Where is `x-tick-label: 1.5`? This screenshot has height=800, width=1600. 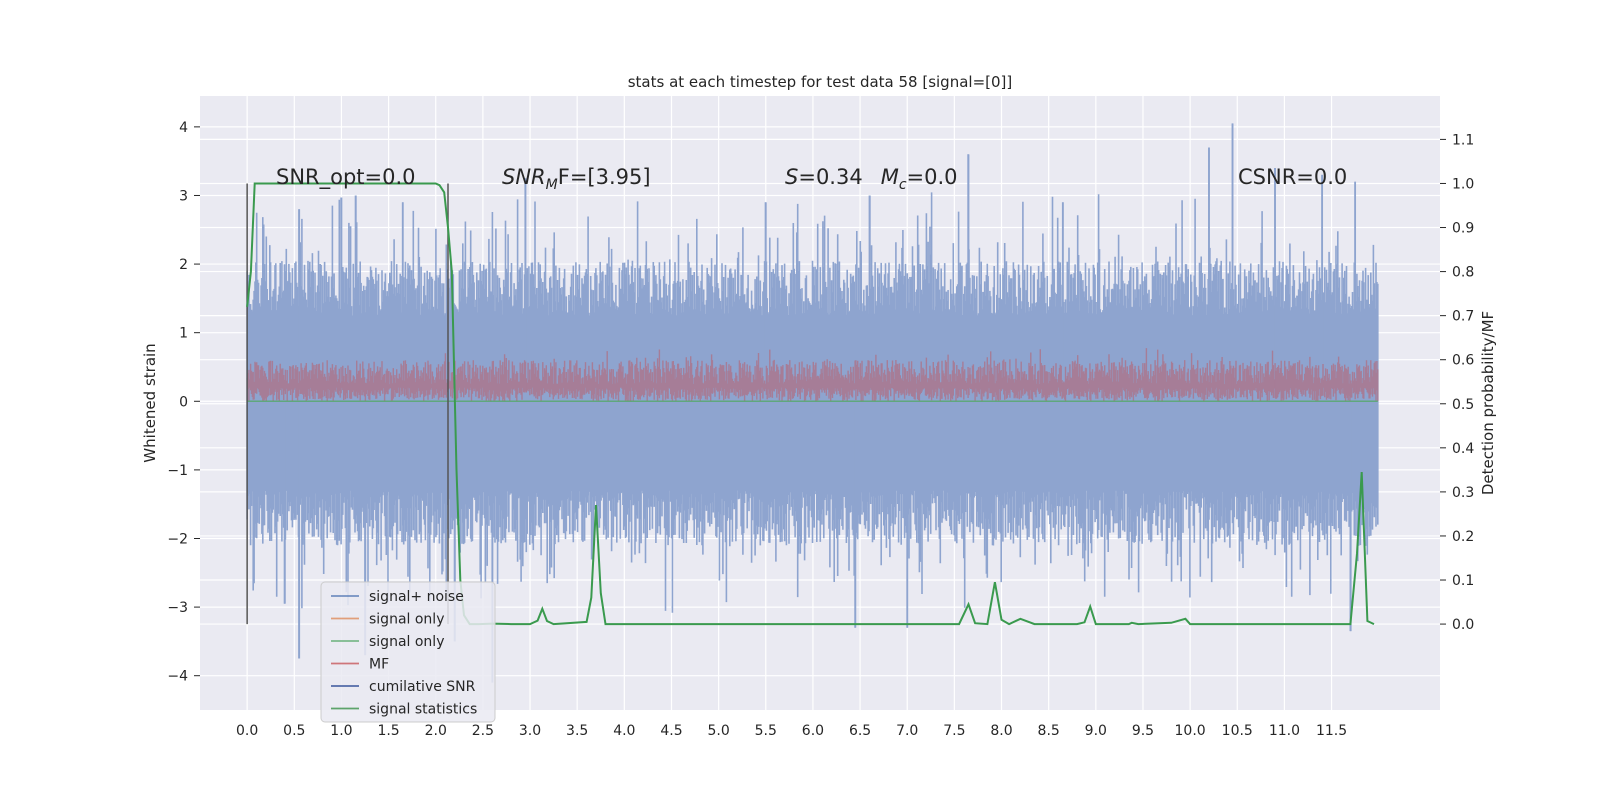 x-tick-label: 1.5 is located at coordinates (388, 731).